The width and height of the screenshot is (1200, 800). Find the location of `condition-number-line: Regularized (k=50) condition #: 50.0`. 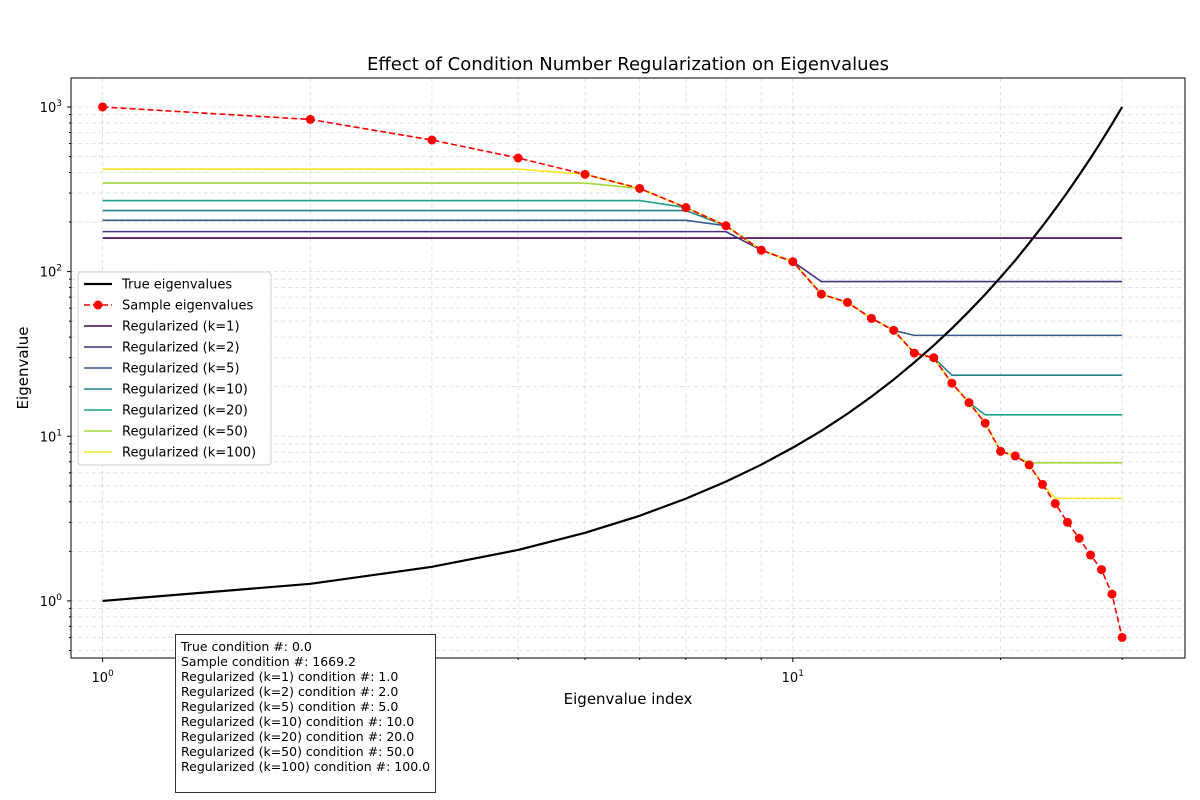

condition-number-line: Regularized (k=50) condition #: 50.0 is located at coordinates (298, 751).